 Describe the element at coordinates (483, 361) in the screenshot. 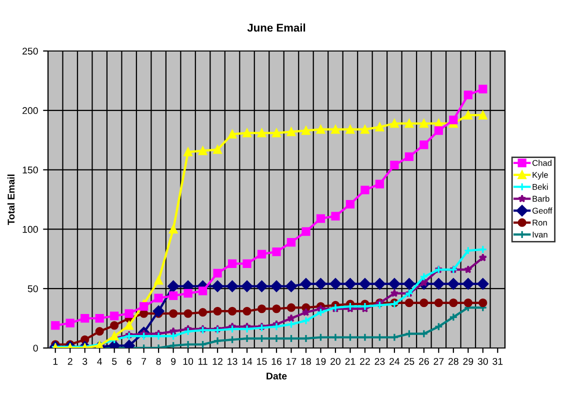

I see `x-tick-label: 30` at that location.